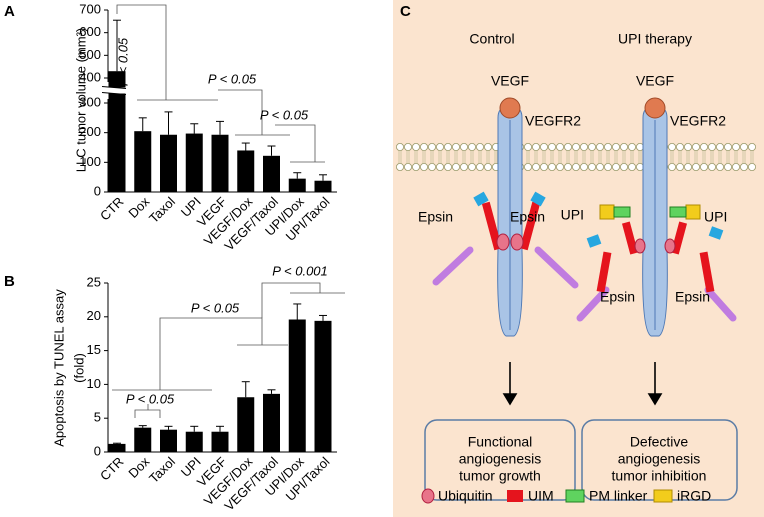  Describe the element at coordinates (162, 470) in the screenshot. I see `x-tick-label: Taxol` at that location.